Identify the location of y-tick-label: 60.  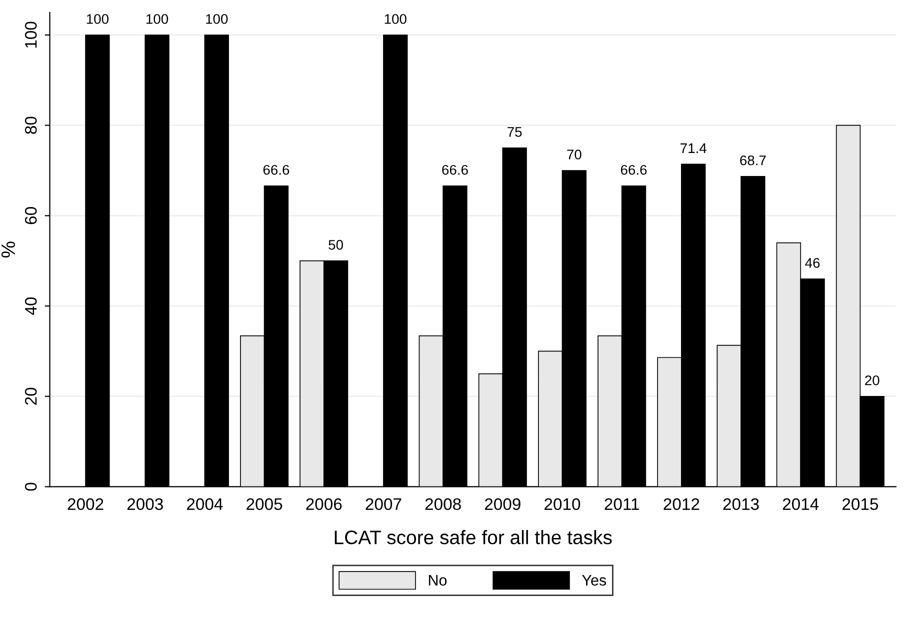
(30, 215).